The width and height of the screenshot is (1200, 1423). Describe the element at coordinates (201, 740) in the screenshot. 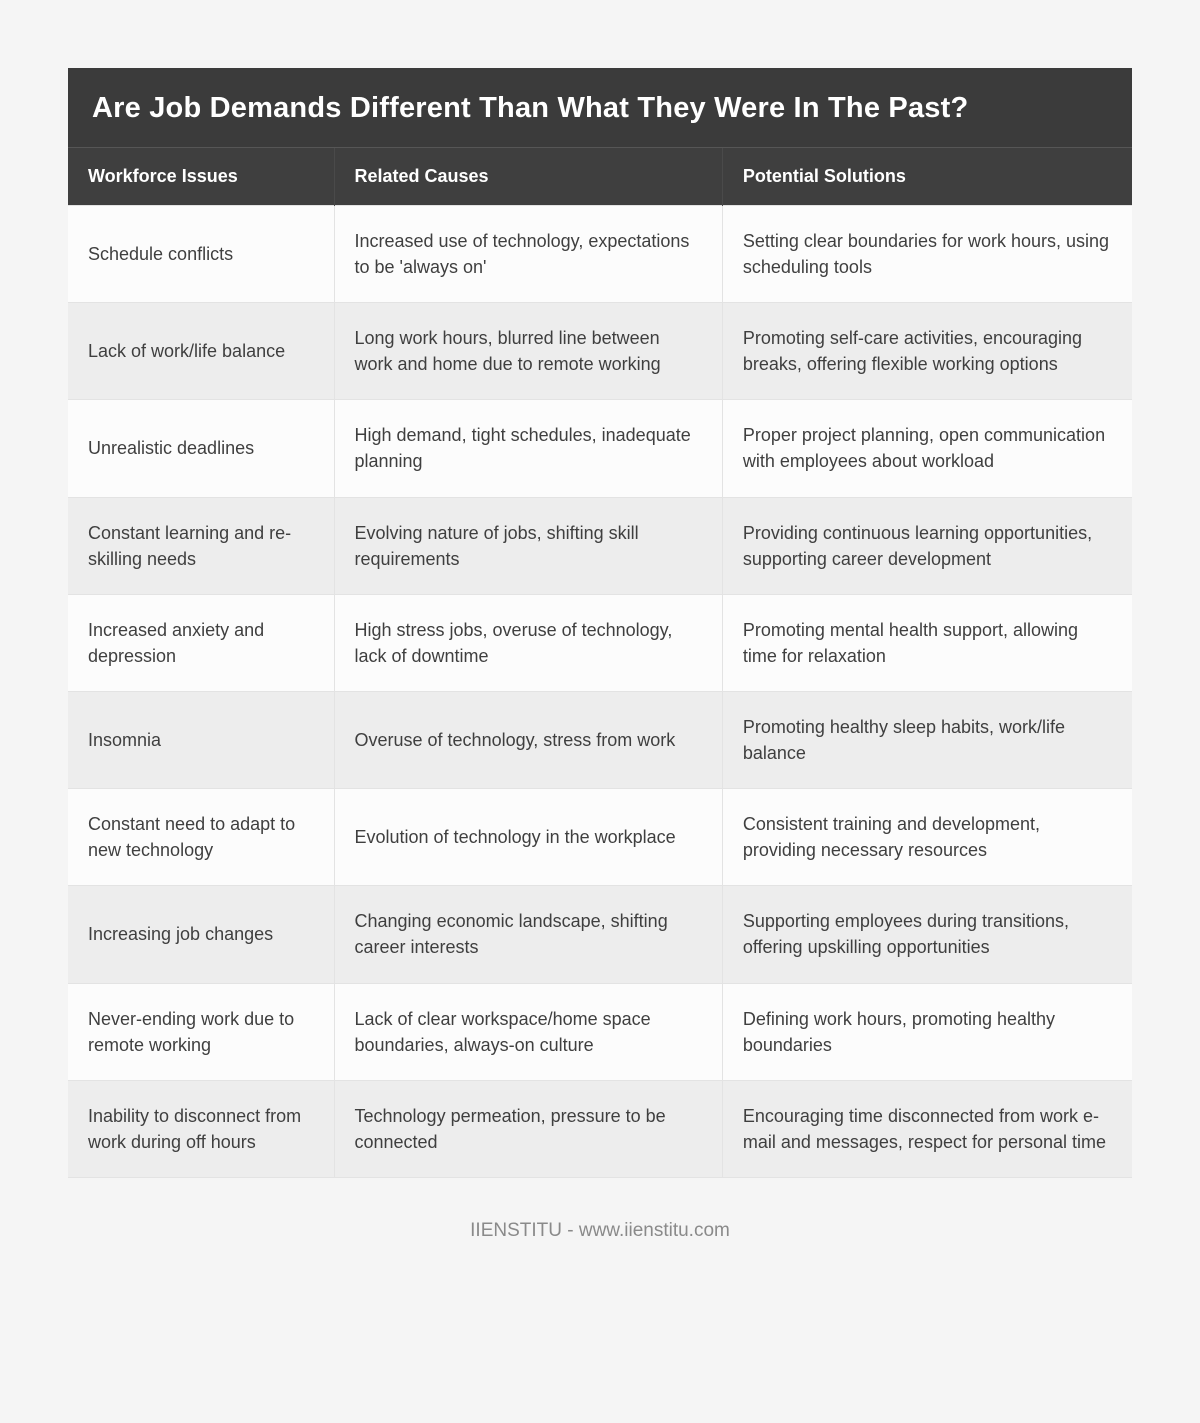

I see `issue-cell: Insomnia` at that location.